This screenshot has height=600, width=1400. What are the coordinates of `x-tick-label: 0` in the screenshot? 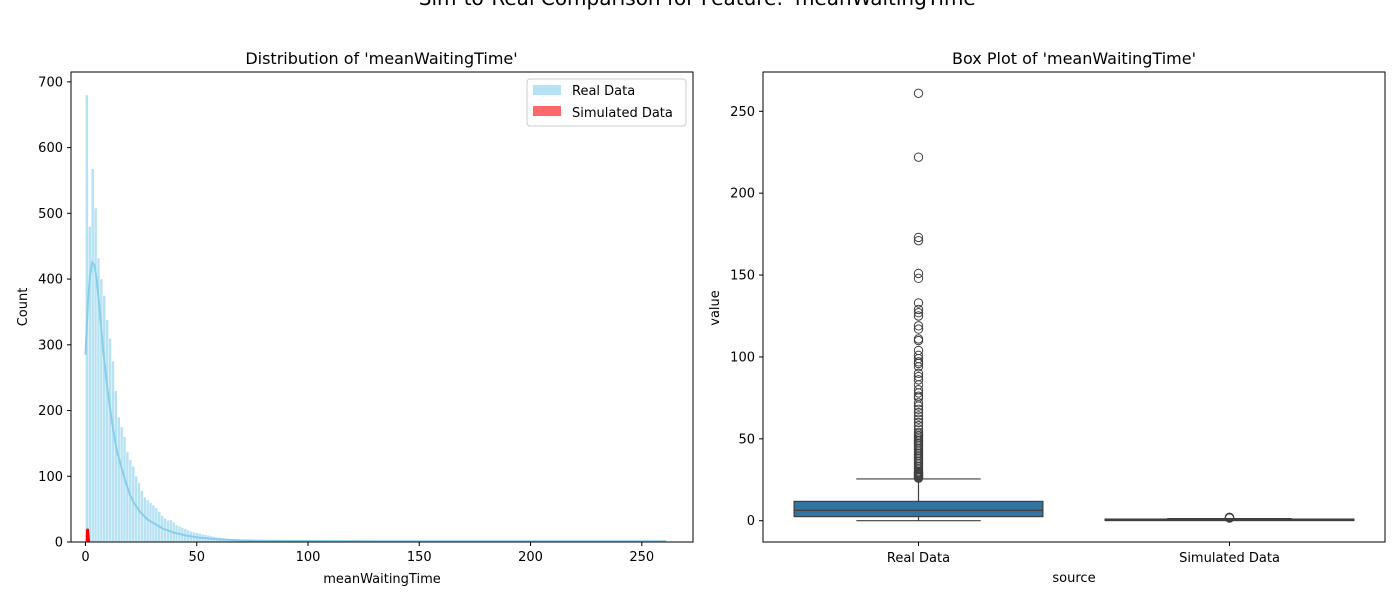 It's located at (85, 557).